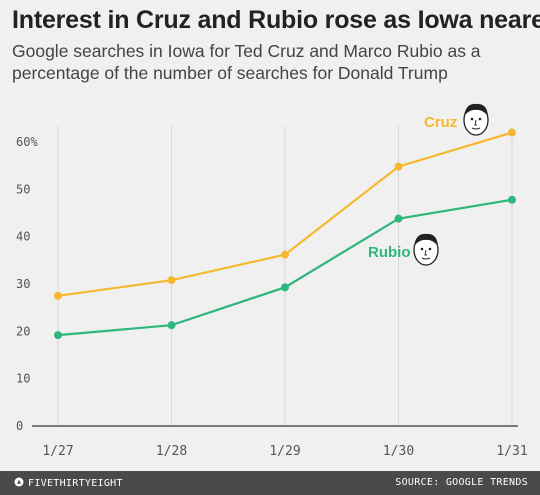 The width and height of the screenshot is (540, 495). I want to click on brand: FIVETHIRTYEIGHT, so click(68, 483).